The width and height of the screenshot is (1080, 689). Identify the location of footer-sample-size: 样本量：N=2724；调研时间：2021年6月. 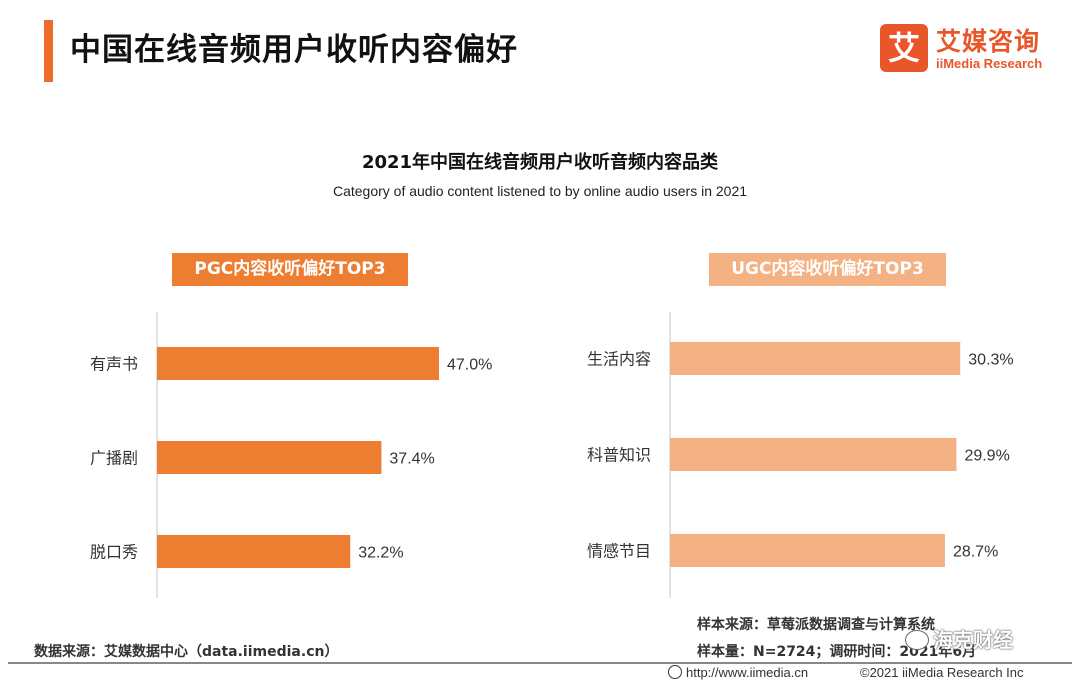
(837, 652).